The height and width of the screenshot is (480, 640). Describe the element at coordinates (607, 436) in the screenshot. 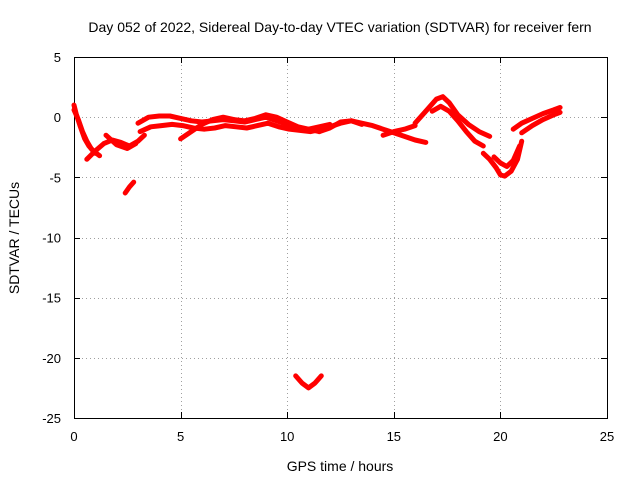

I see `x-tick-label: 25` at that location.